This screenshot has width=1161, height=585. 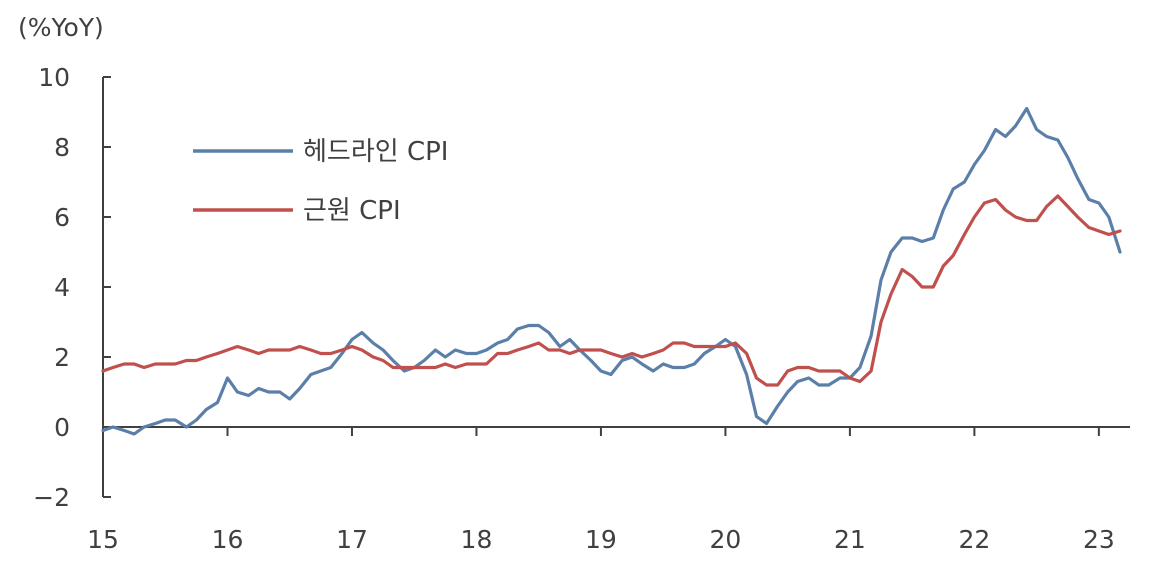 I want to click on y-tick-label: −2, so click(x=51, y=497).